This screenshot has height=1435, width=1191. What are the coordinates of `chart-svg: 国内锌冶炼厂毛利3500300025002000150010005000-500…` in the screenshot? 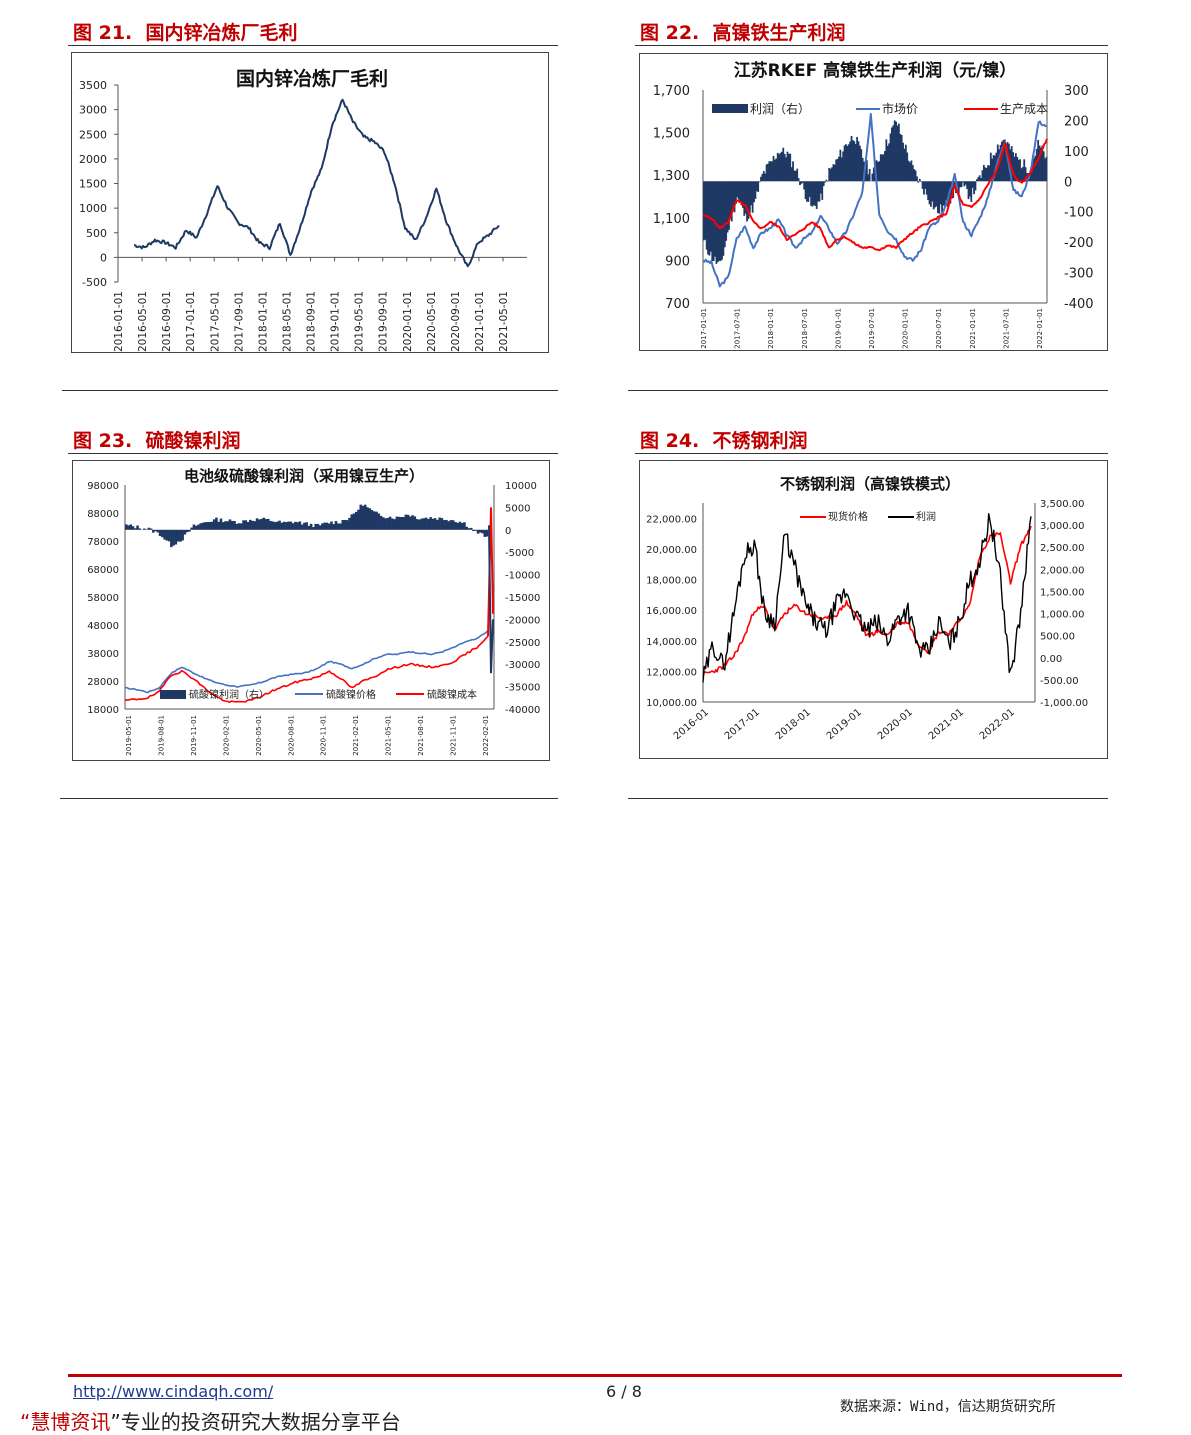 It's located at (310, 202).